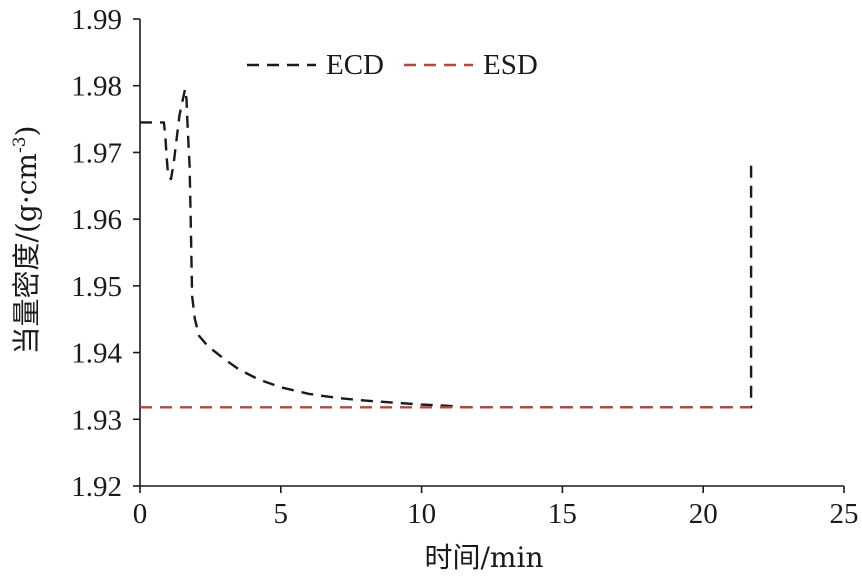 The height and width of the screenshot is (578, 862). What do you see at coordinates (96, 487) in the screenshot?
I see `y-tick-label: 1.92` at bounding box center [96, 487].